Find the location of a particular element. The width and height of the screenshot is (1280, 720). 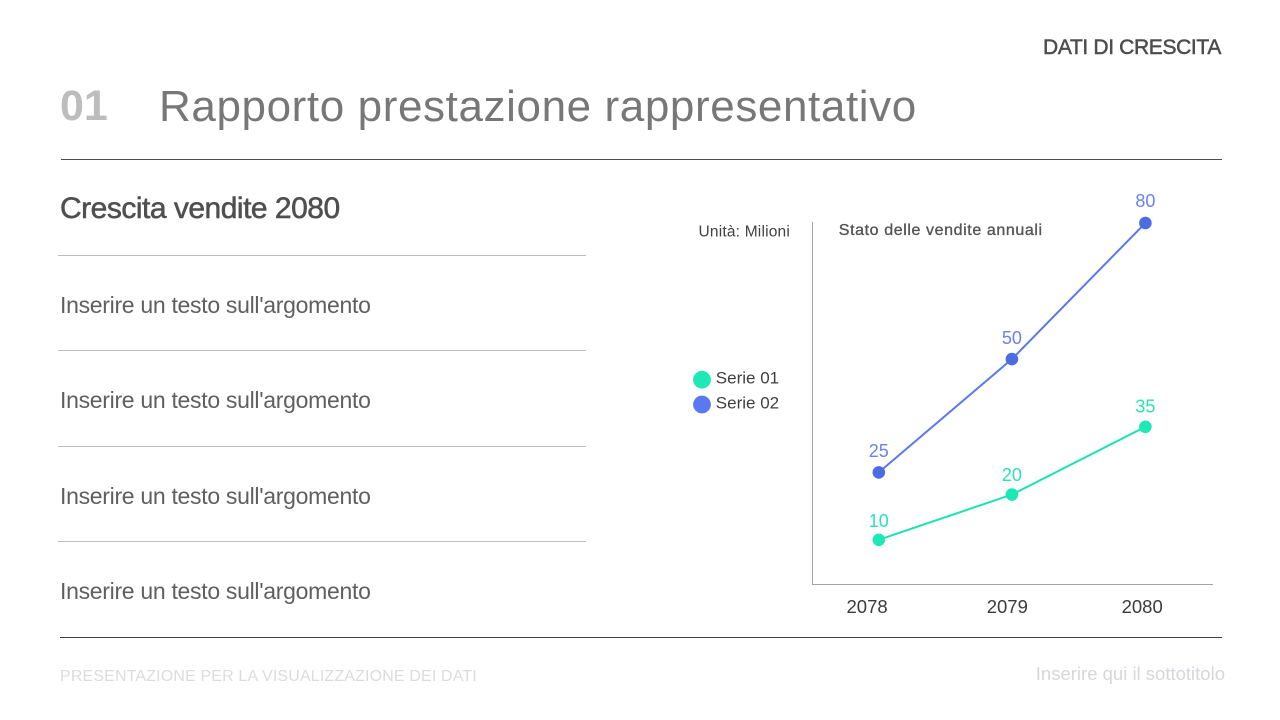

svg-text: 2078 is located at coordinates (867, 606).